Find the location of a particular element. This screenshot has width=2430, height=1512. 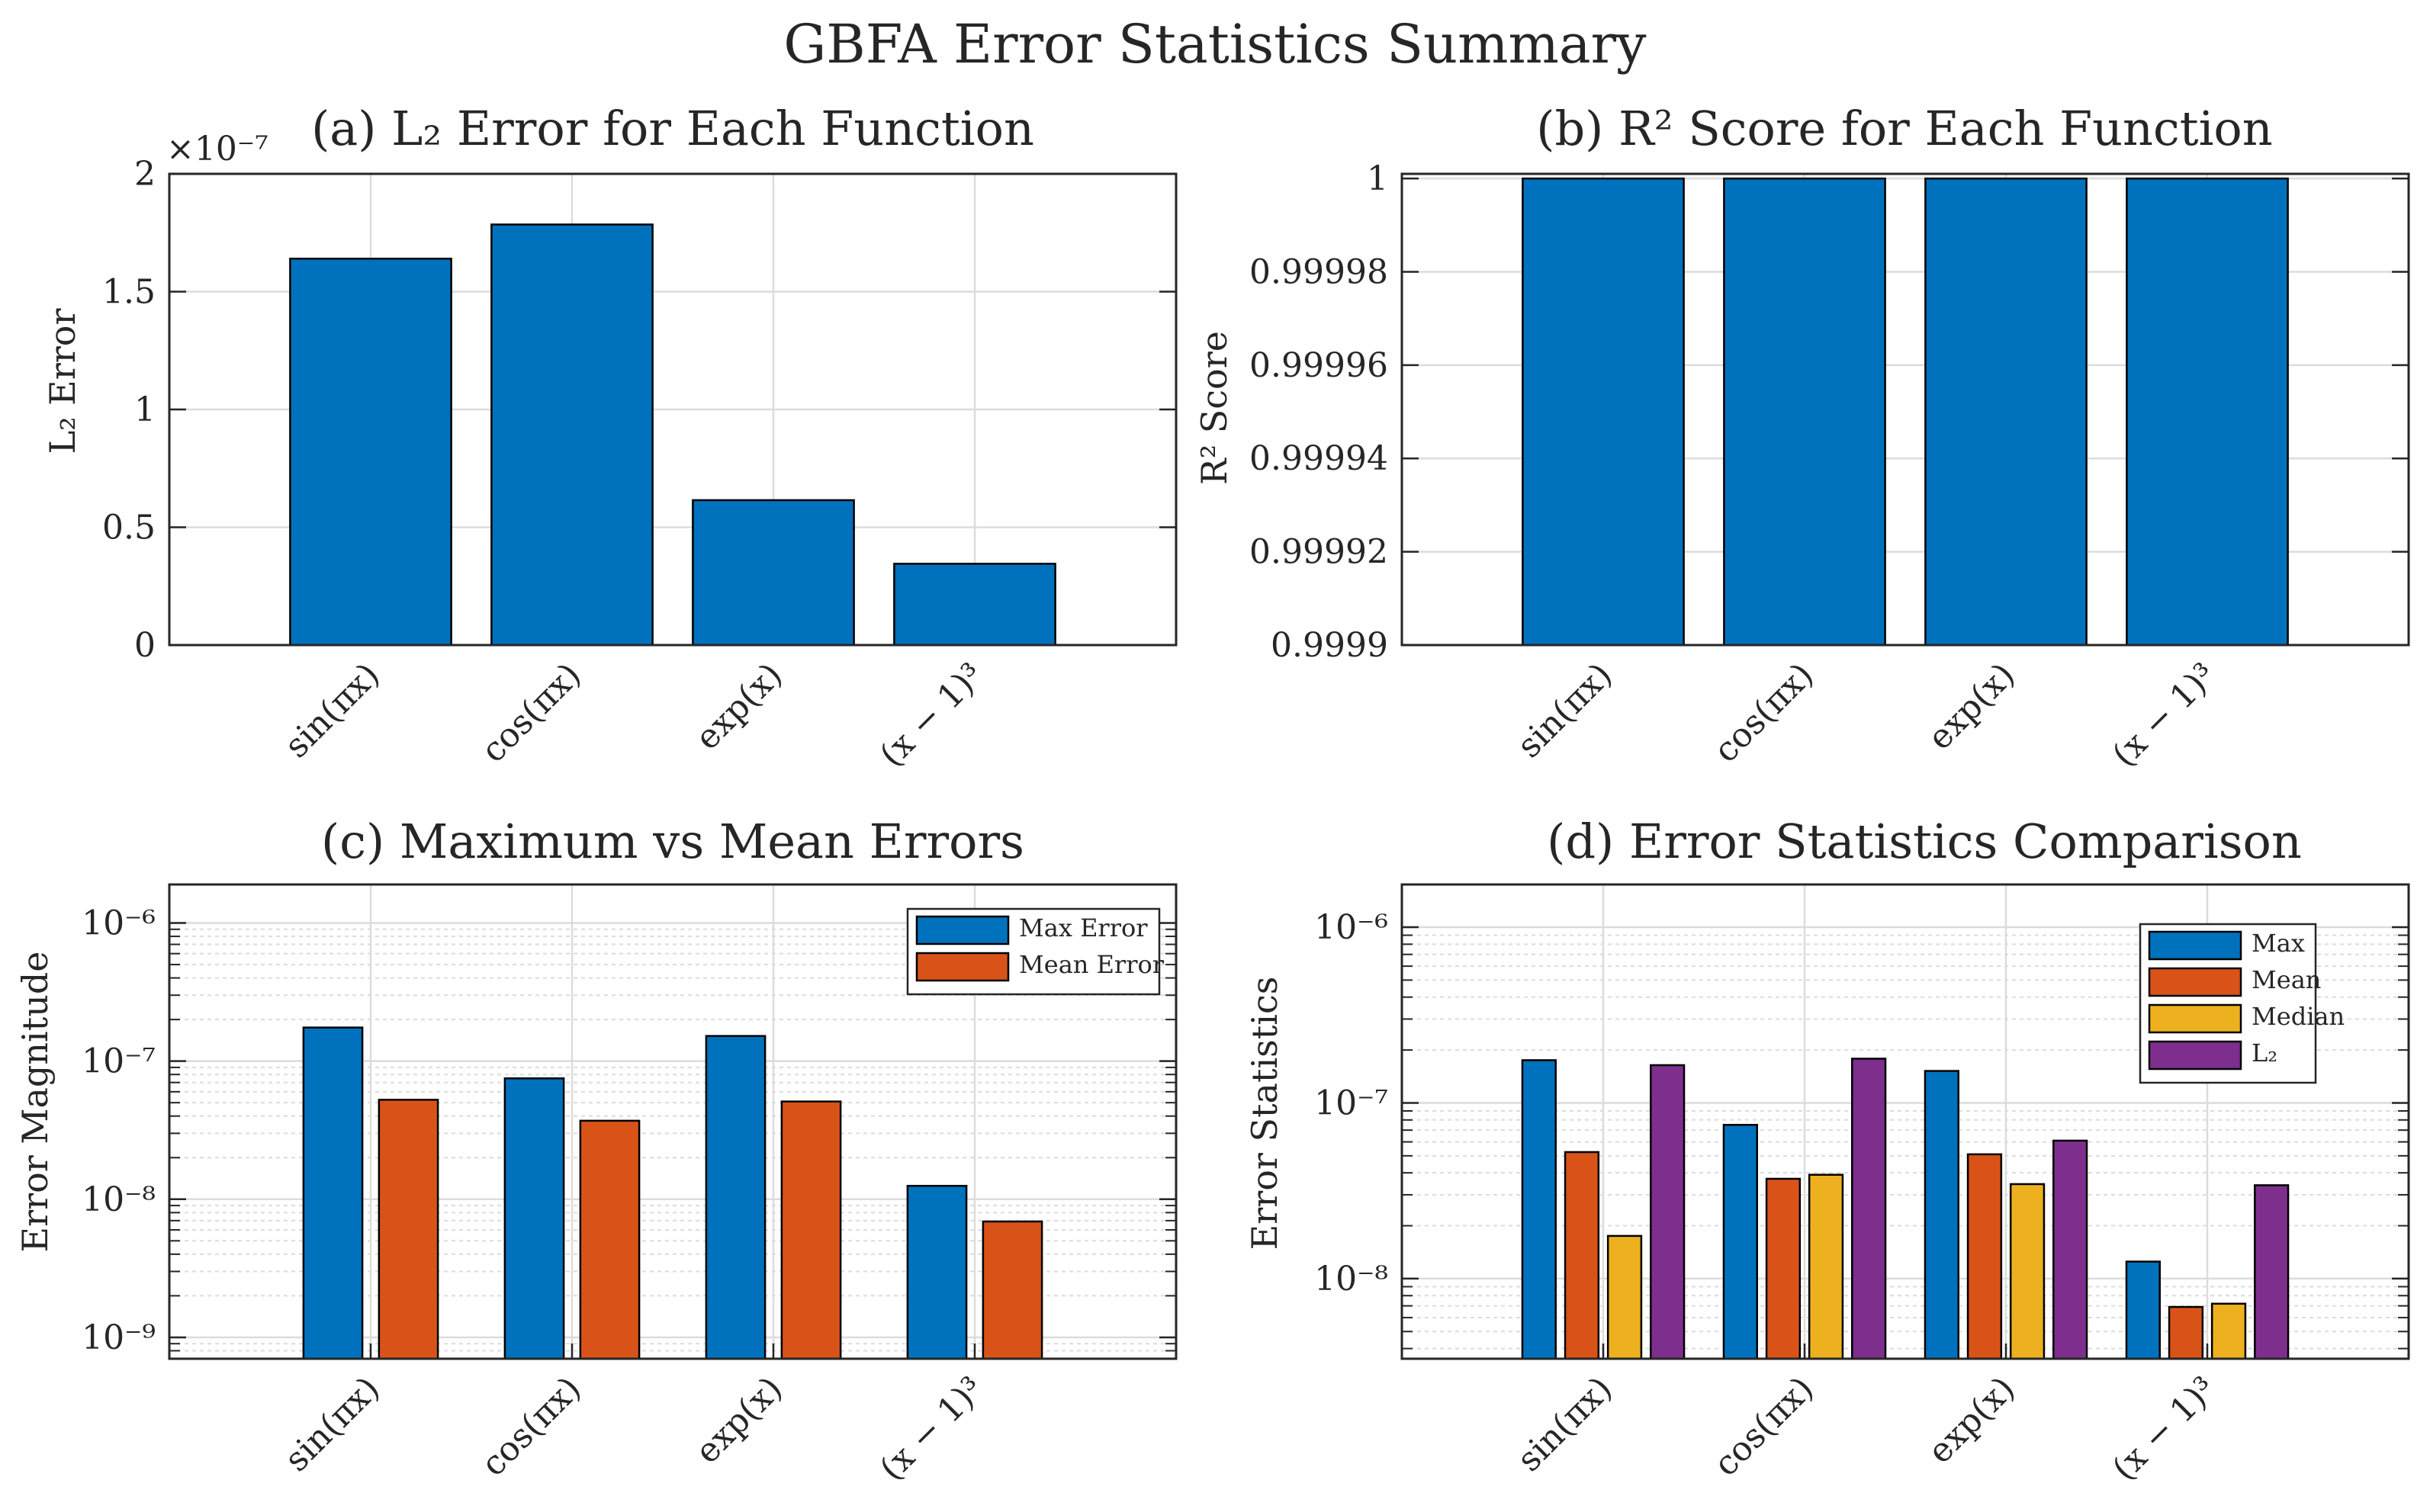

bar-d-s1-c0 is located at coordinates (1582, 1255).